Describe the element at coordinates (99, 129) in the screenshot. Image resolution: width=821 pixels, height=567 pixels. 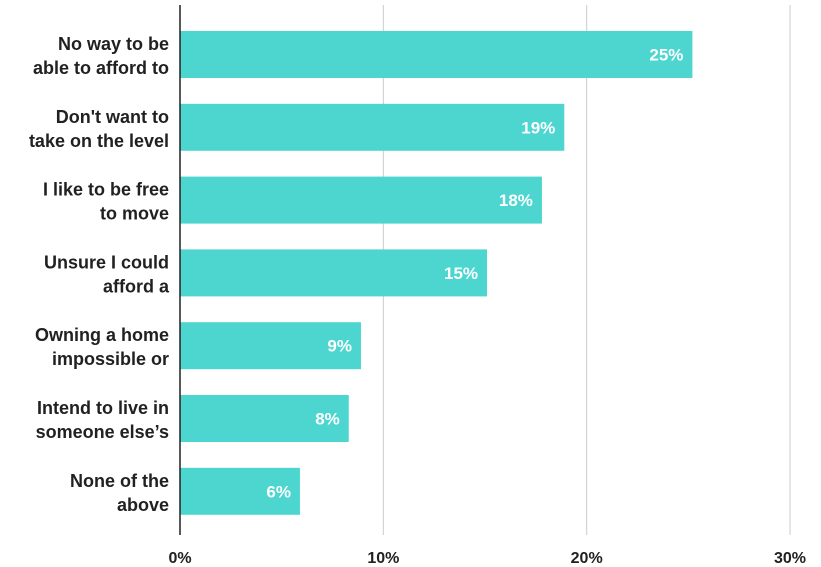
I see `category-label-1: Don't want to take on the level` at that location.